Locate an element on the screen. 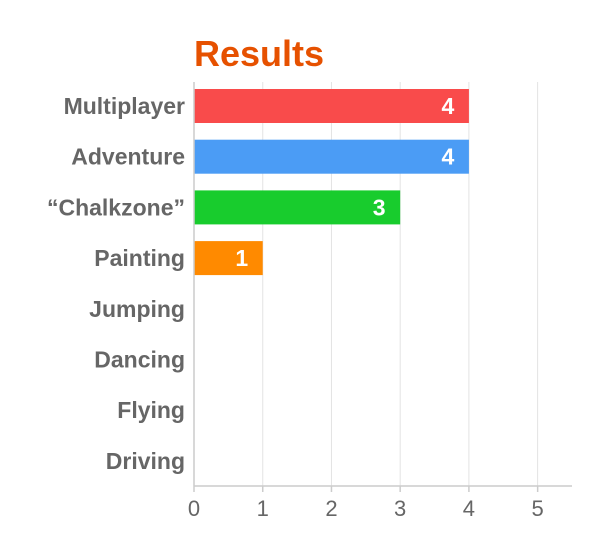  x-tick-label: 0 is located at coordinates (194, 508).